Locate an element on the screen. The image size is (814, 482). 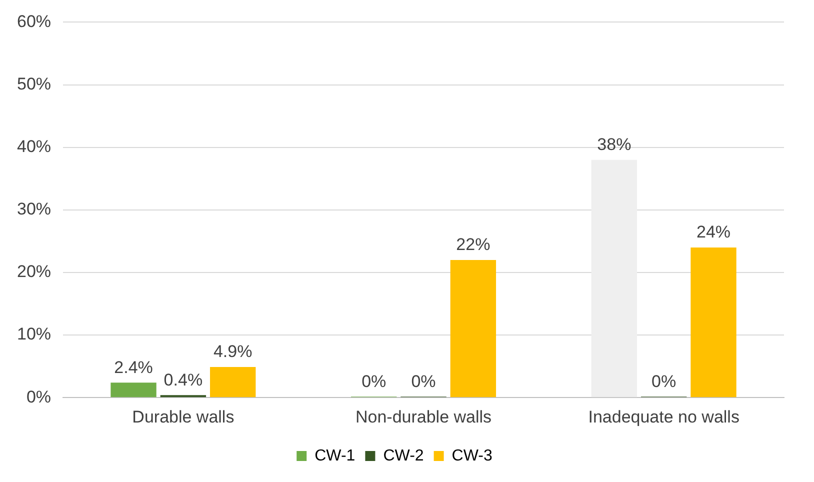
data-label: 38% is located at coordinates (614, 144).